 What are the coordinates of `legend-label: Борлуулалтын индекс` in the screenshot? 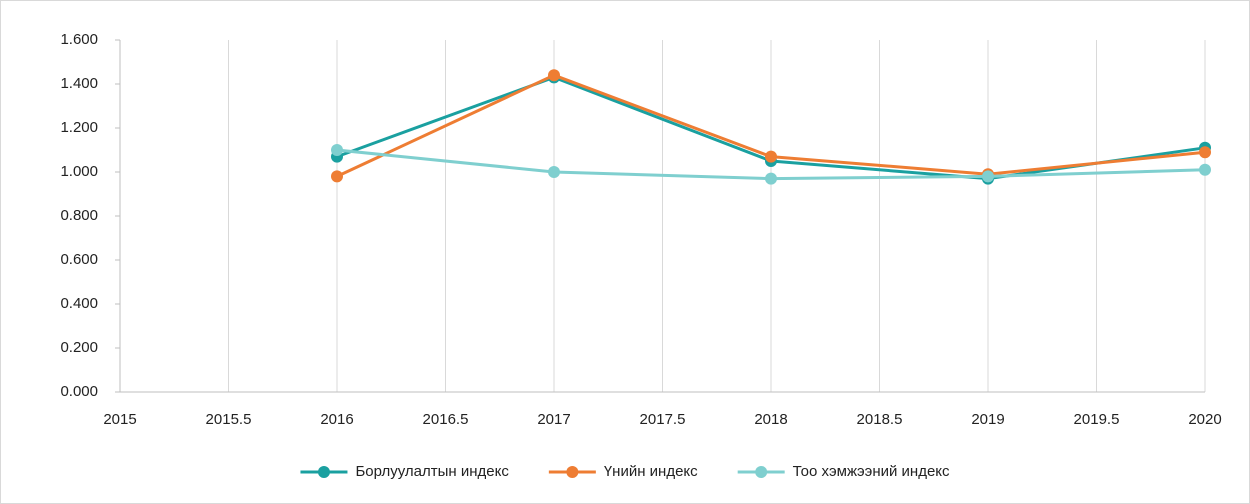 It's located at (432, 471).